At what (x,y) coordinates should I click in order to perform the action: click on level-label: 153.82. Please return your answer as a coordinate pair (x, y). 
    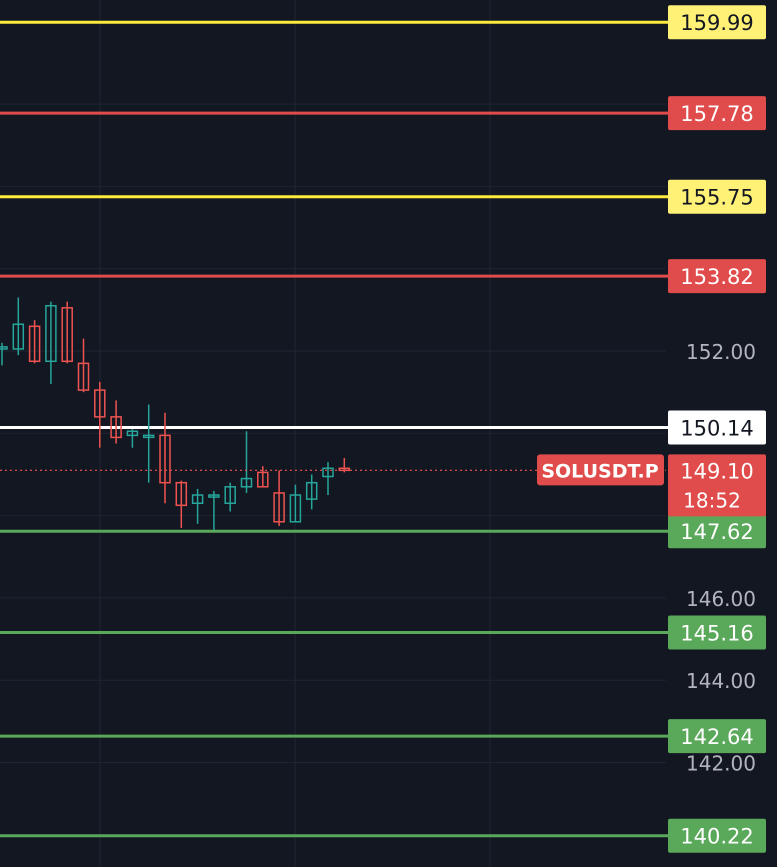
    Looking at the image, I should click on (716, 277).